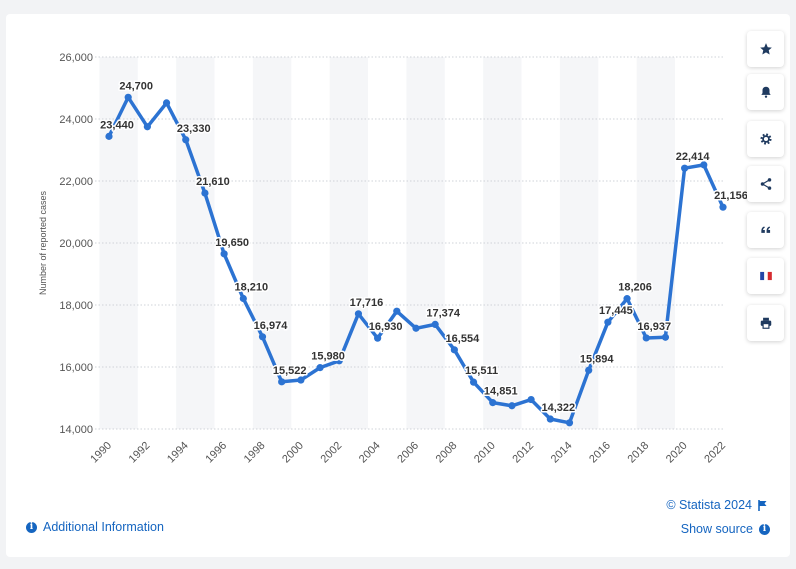  I want to click on data-label: 23,440, so click(117, 125).